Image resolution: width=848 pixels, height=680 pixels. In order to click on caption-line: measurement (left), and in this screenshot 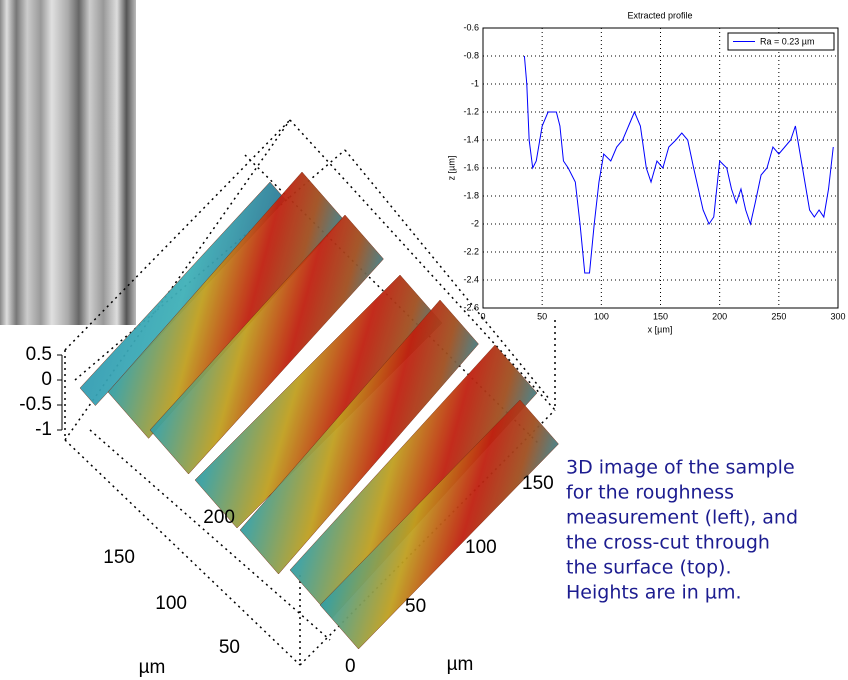, I will do `click(682, 518)`.